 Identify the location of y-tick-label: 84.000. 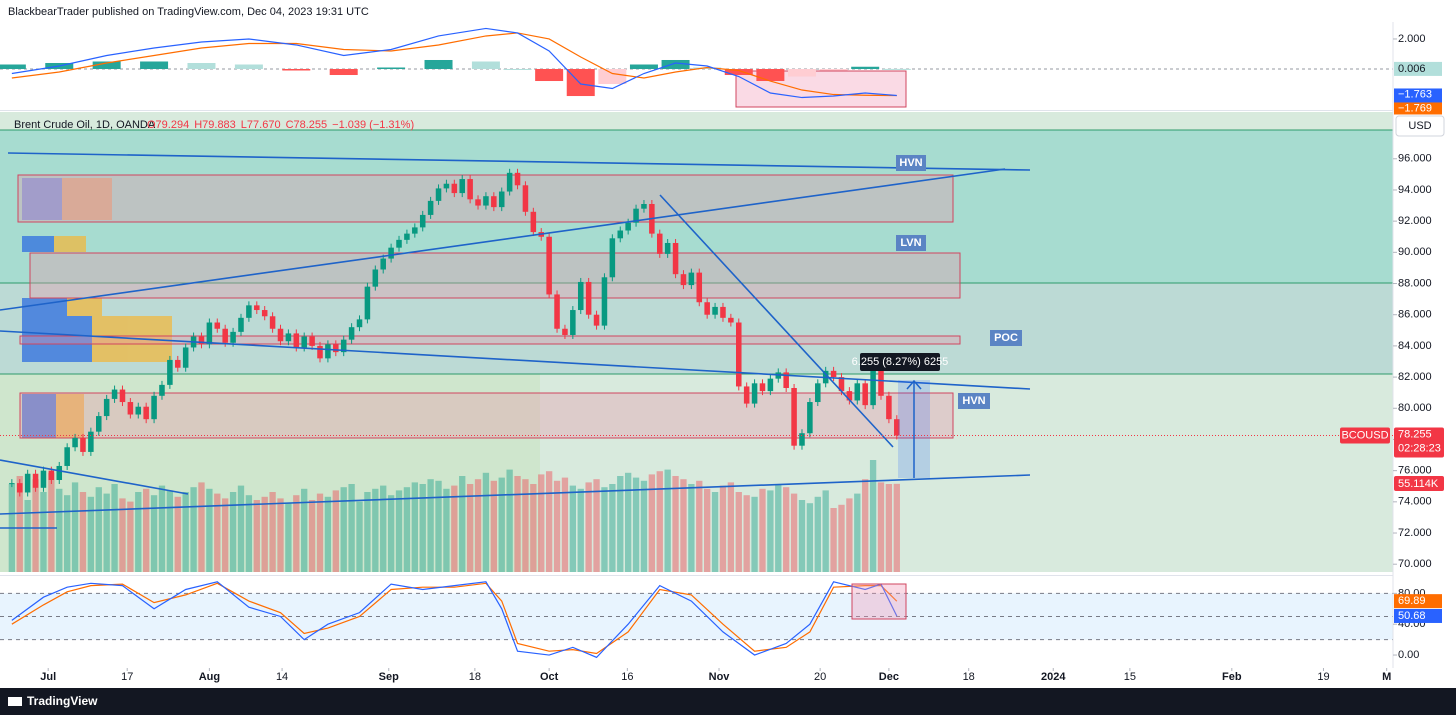
(1415, 346).